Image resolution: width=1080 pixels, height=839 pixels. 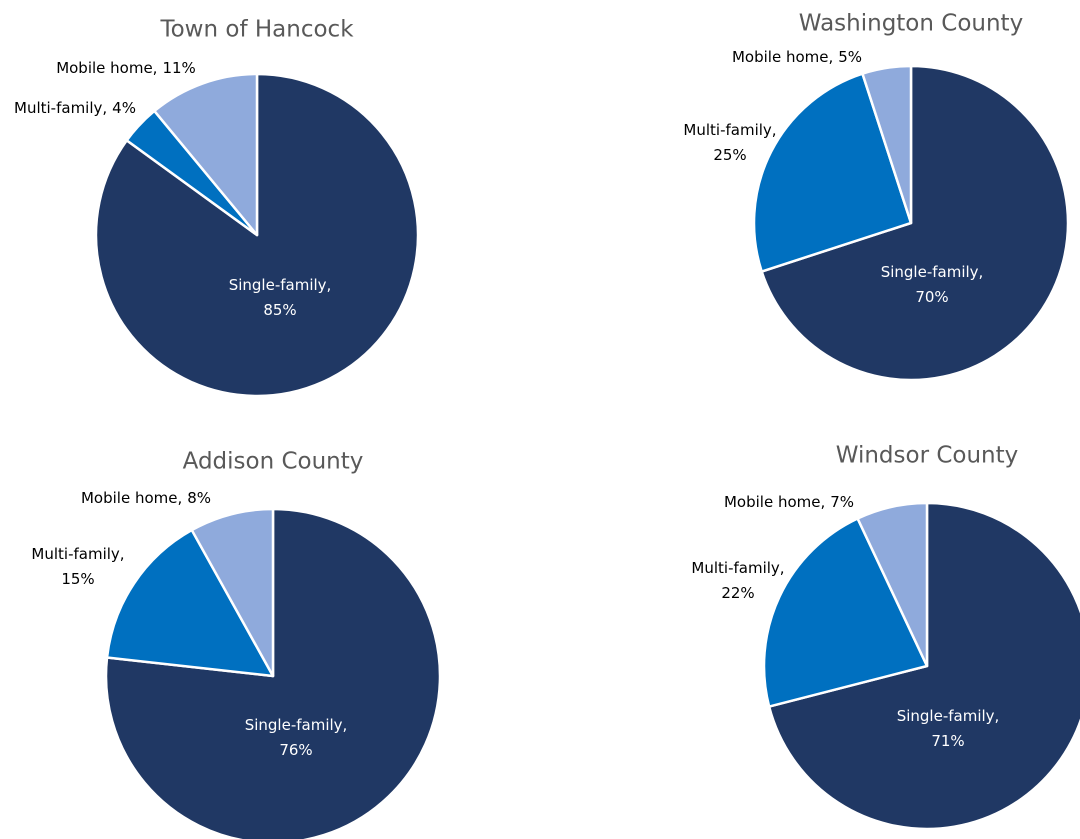 What do you see at coordinates (256, 30) in the screenshot?
I see `chart-title: Town of Hancock` at bounding box center [256, 30].